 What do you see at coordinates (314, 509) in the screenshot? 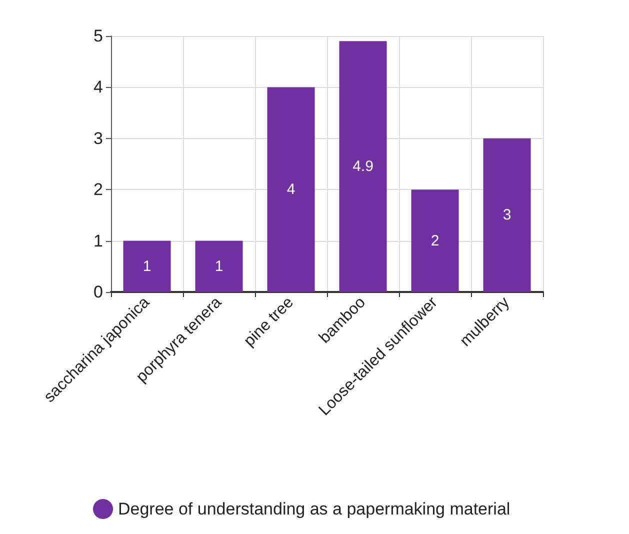
I see `legend-label: Degree of understanding as a papermaking material` at bounding box center [314, 509].